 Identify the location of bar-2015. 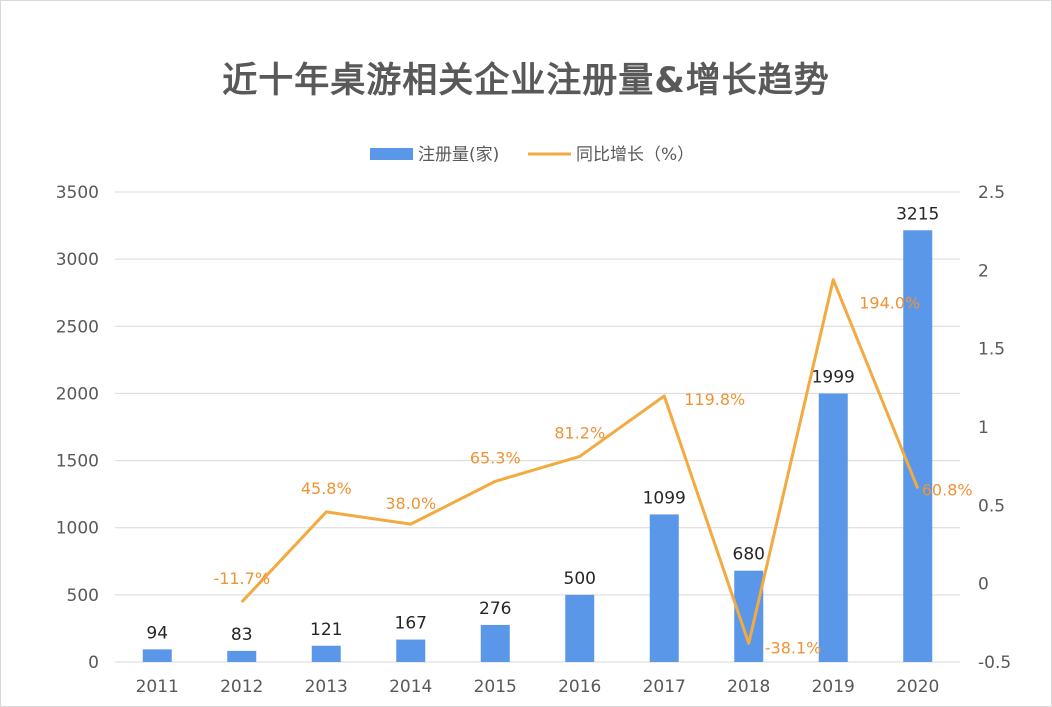
(495, 643).